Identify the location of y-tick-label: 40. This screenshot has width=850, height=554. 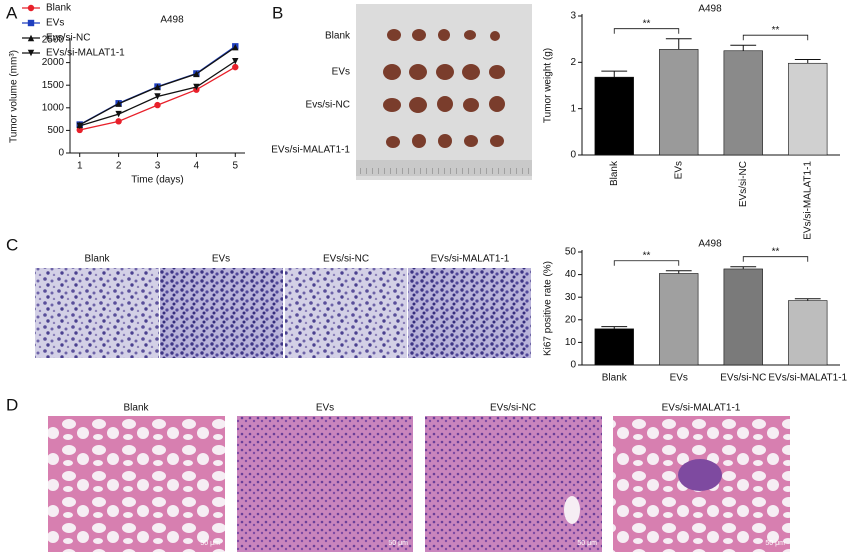
(571, 274).